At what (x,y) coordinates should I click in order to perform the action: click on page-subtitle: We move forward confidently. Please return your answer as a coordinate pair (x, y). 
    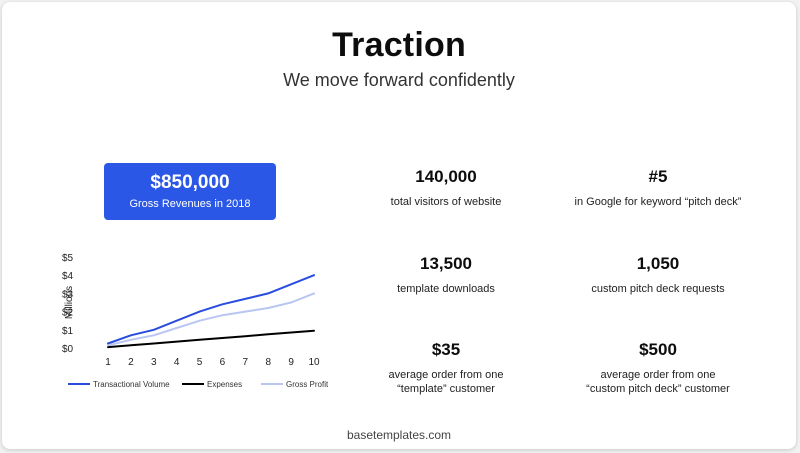
    Looking at the image, I should click on (399, 80).